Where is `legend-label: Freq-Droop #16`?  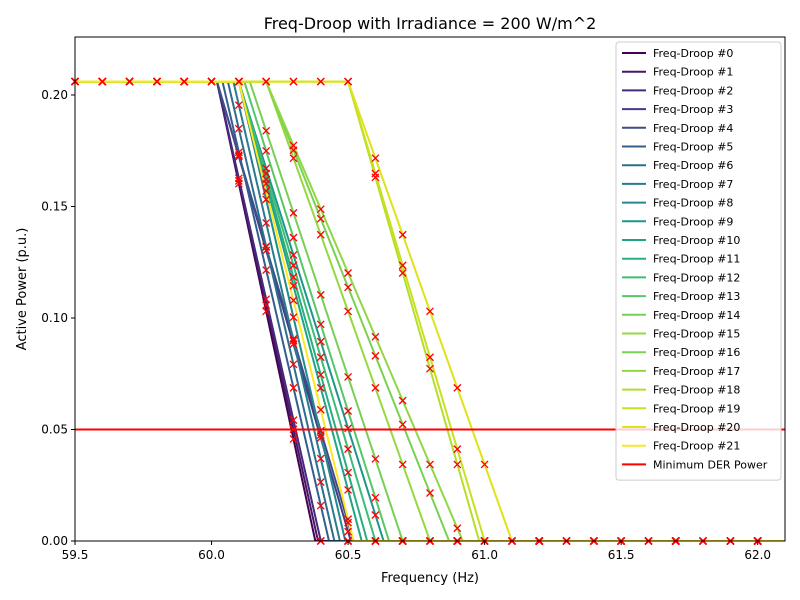 legend-label: Freq-Droop #16 is located at coordinates (696, 352).